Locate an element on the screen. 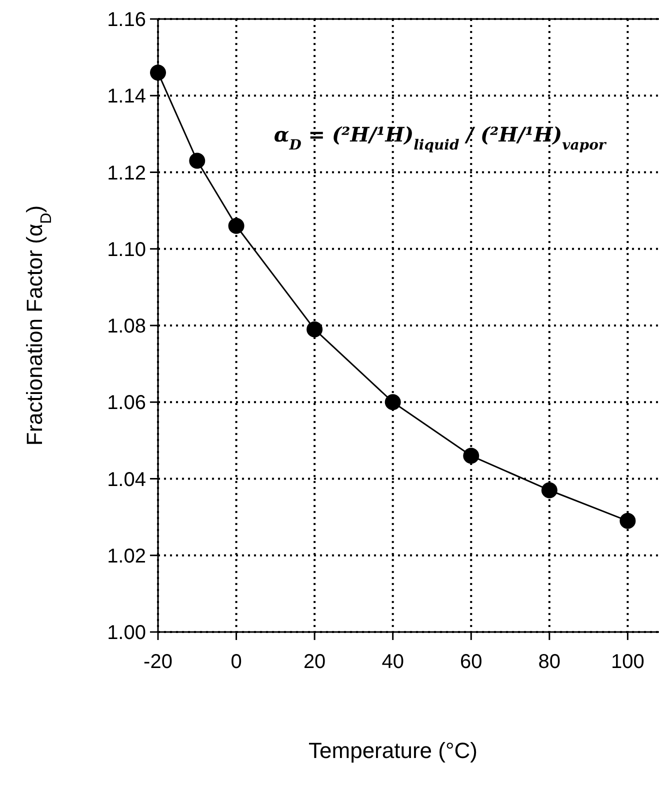  x-tick-label: 40 is located at coordinates (393, 662).